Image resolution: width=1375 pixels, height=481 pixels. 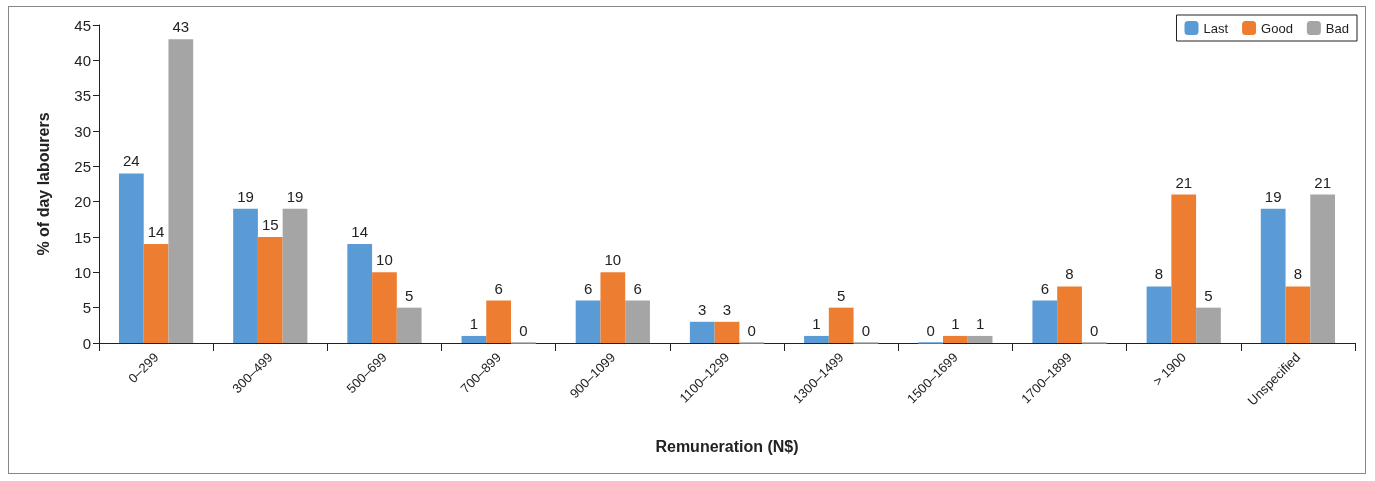 What do you see at coordinates (82, 96) in the screenshot?
I see `y-tick-label: 35` at bounding box center [82, 96].